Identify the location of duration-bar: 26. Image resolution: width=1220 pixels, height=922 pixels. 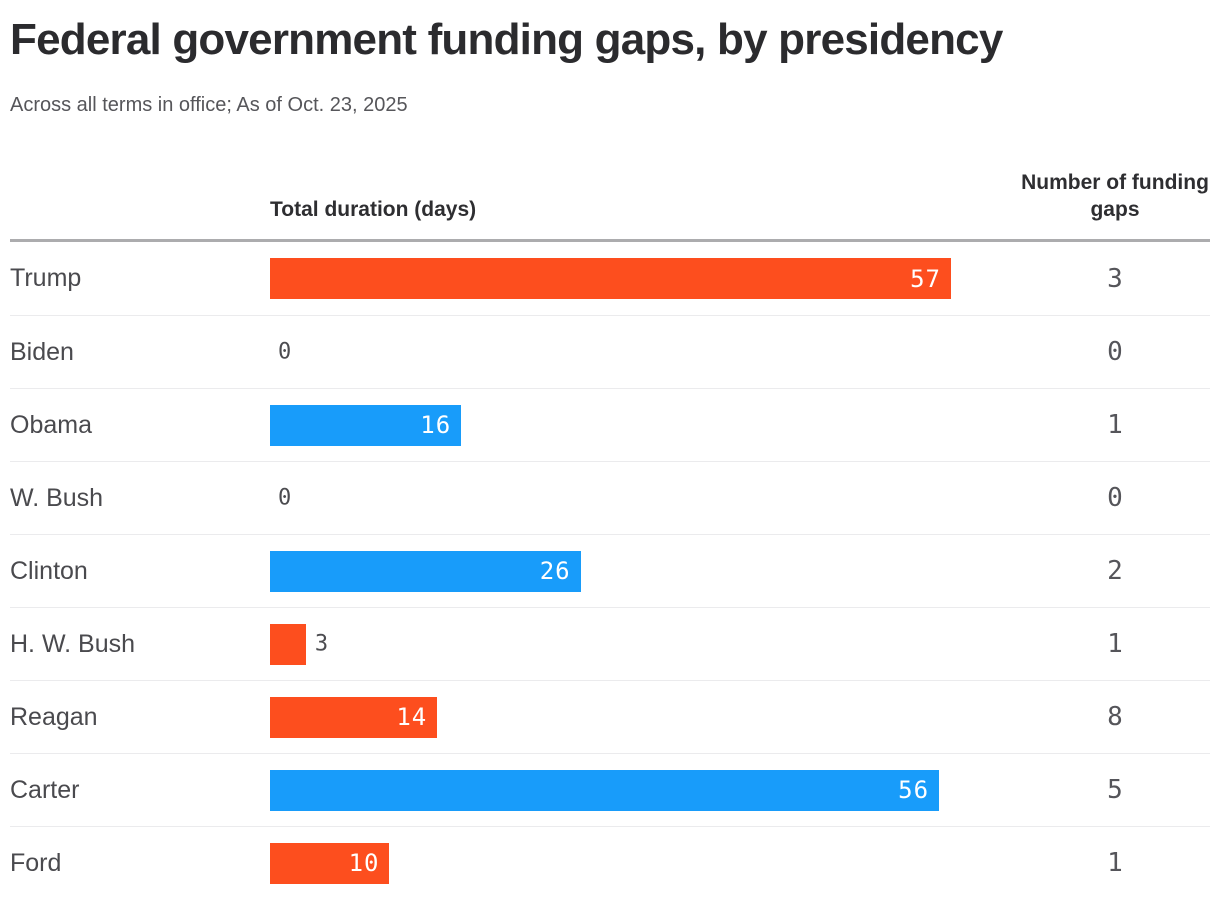
(425, 571).